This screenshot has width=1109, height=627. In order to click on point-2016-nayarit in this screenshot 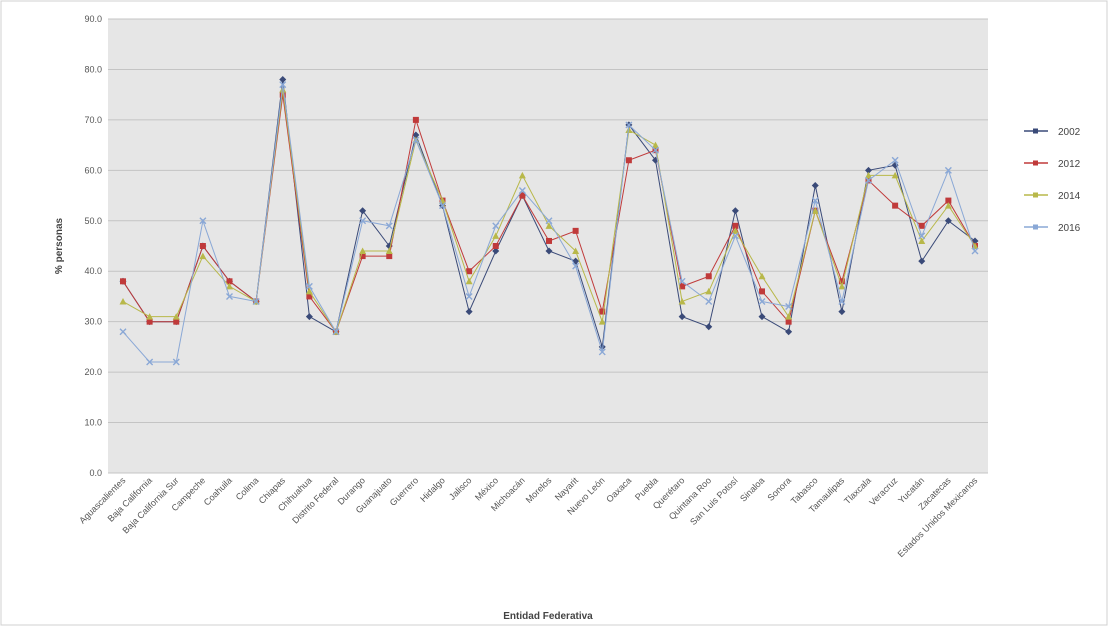, I will do `click(576, 266)`.